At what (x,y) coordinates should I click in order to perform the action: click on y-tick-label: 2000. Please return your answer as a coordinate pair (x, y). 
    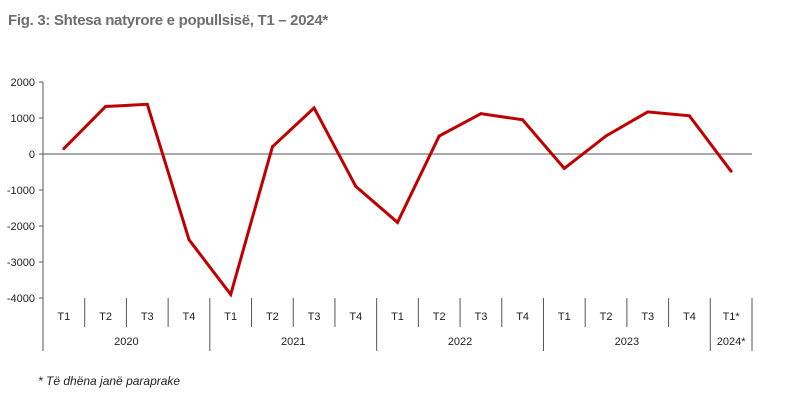
    Looking at the image, I should click on (23, 83).